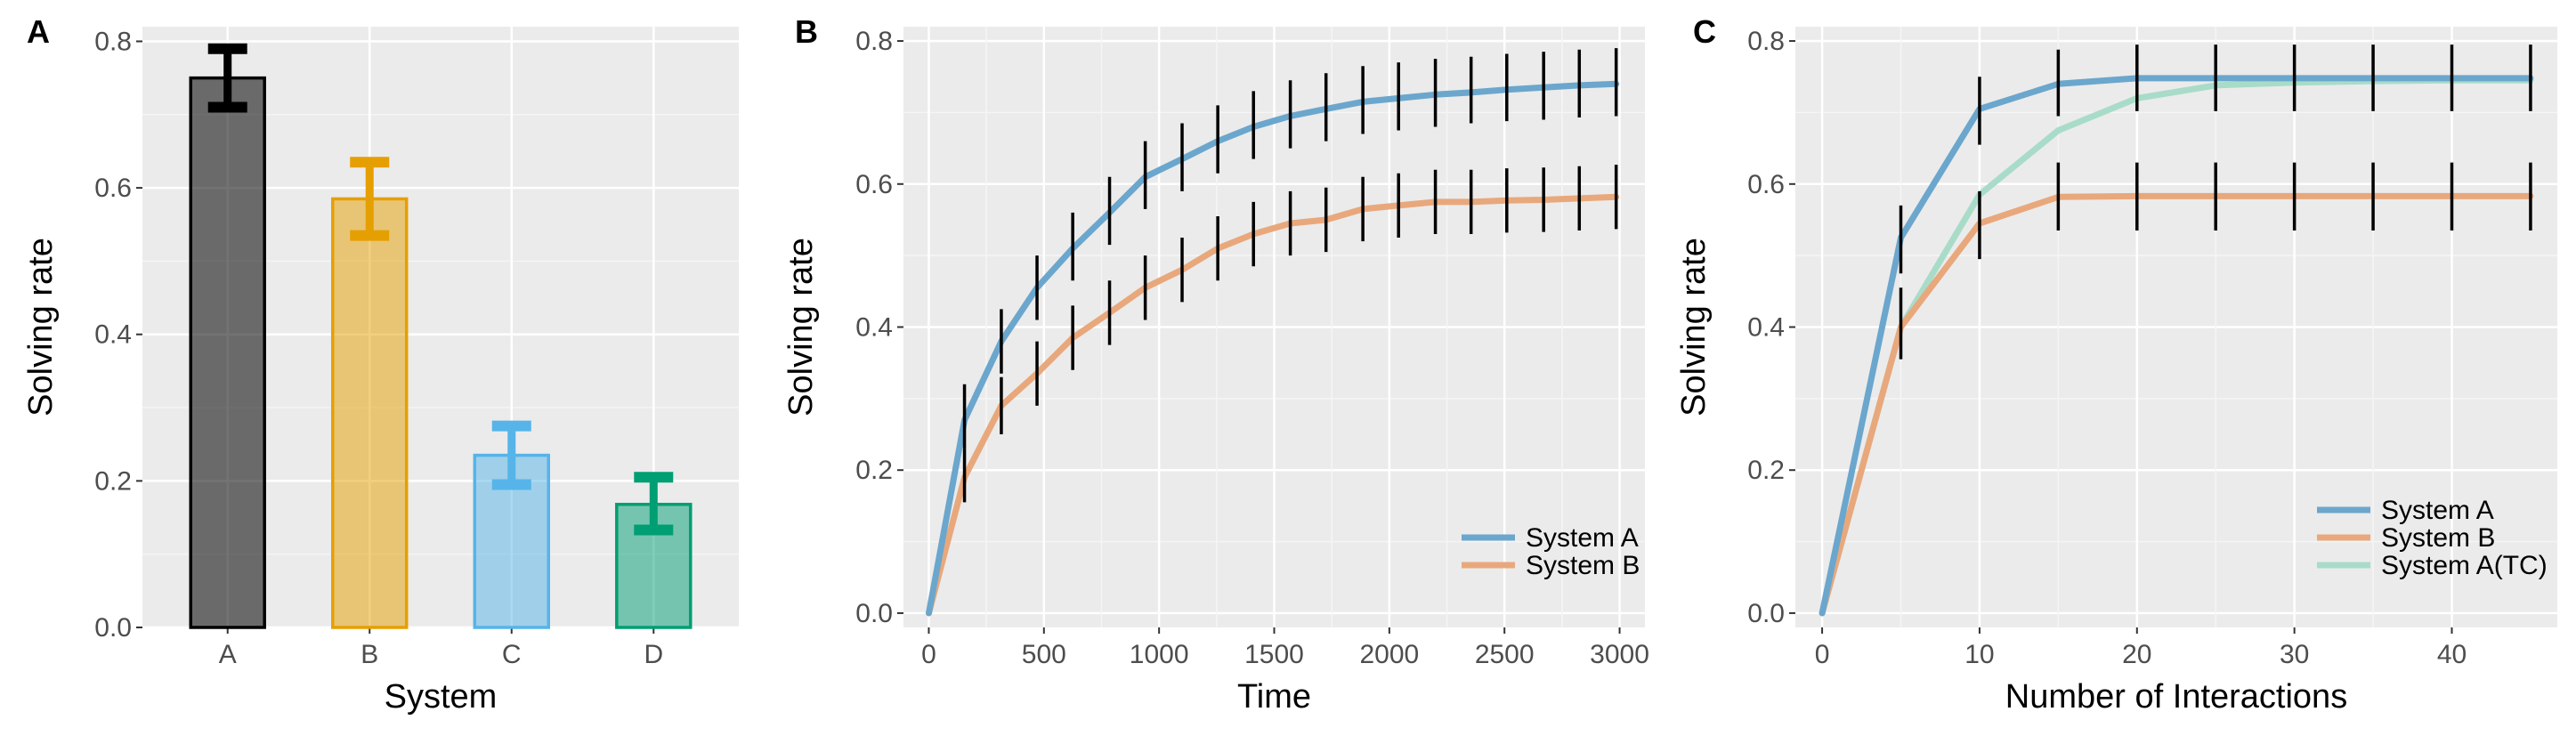 This screenshot has height=736, width=2576. What do you see at coordinates (39, 31) in the screenshot?
I see `panel-label: A` at bounding box center [39, 31].